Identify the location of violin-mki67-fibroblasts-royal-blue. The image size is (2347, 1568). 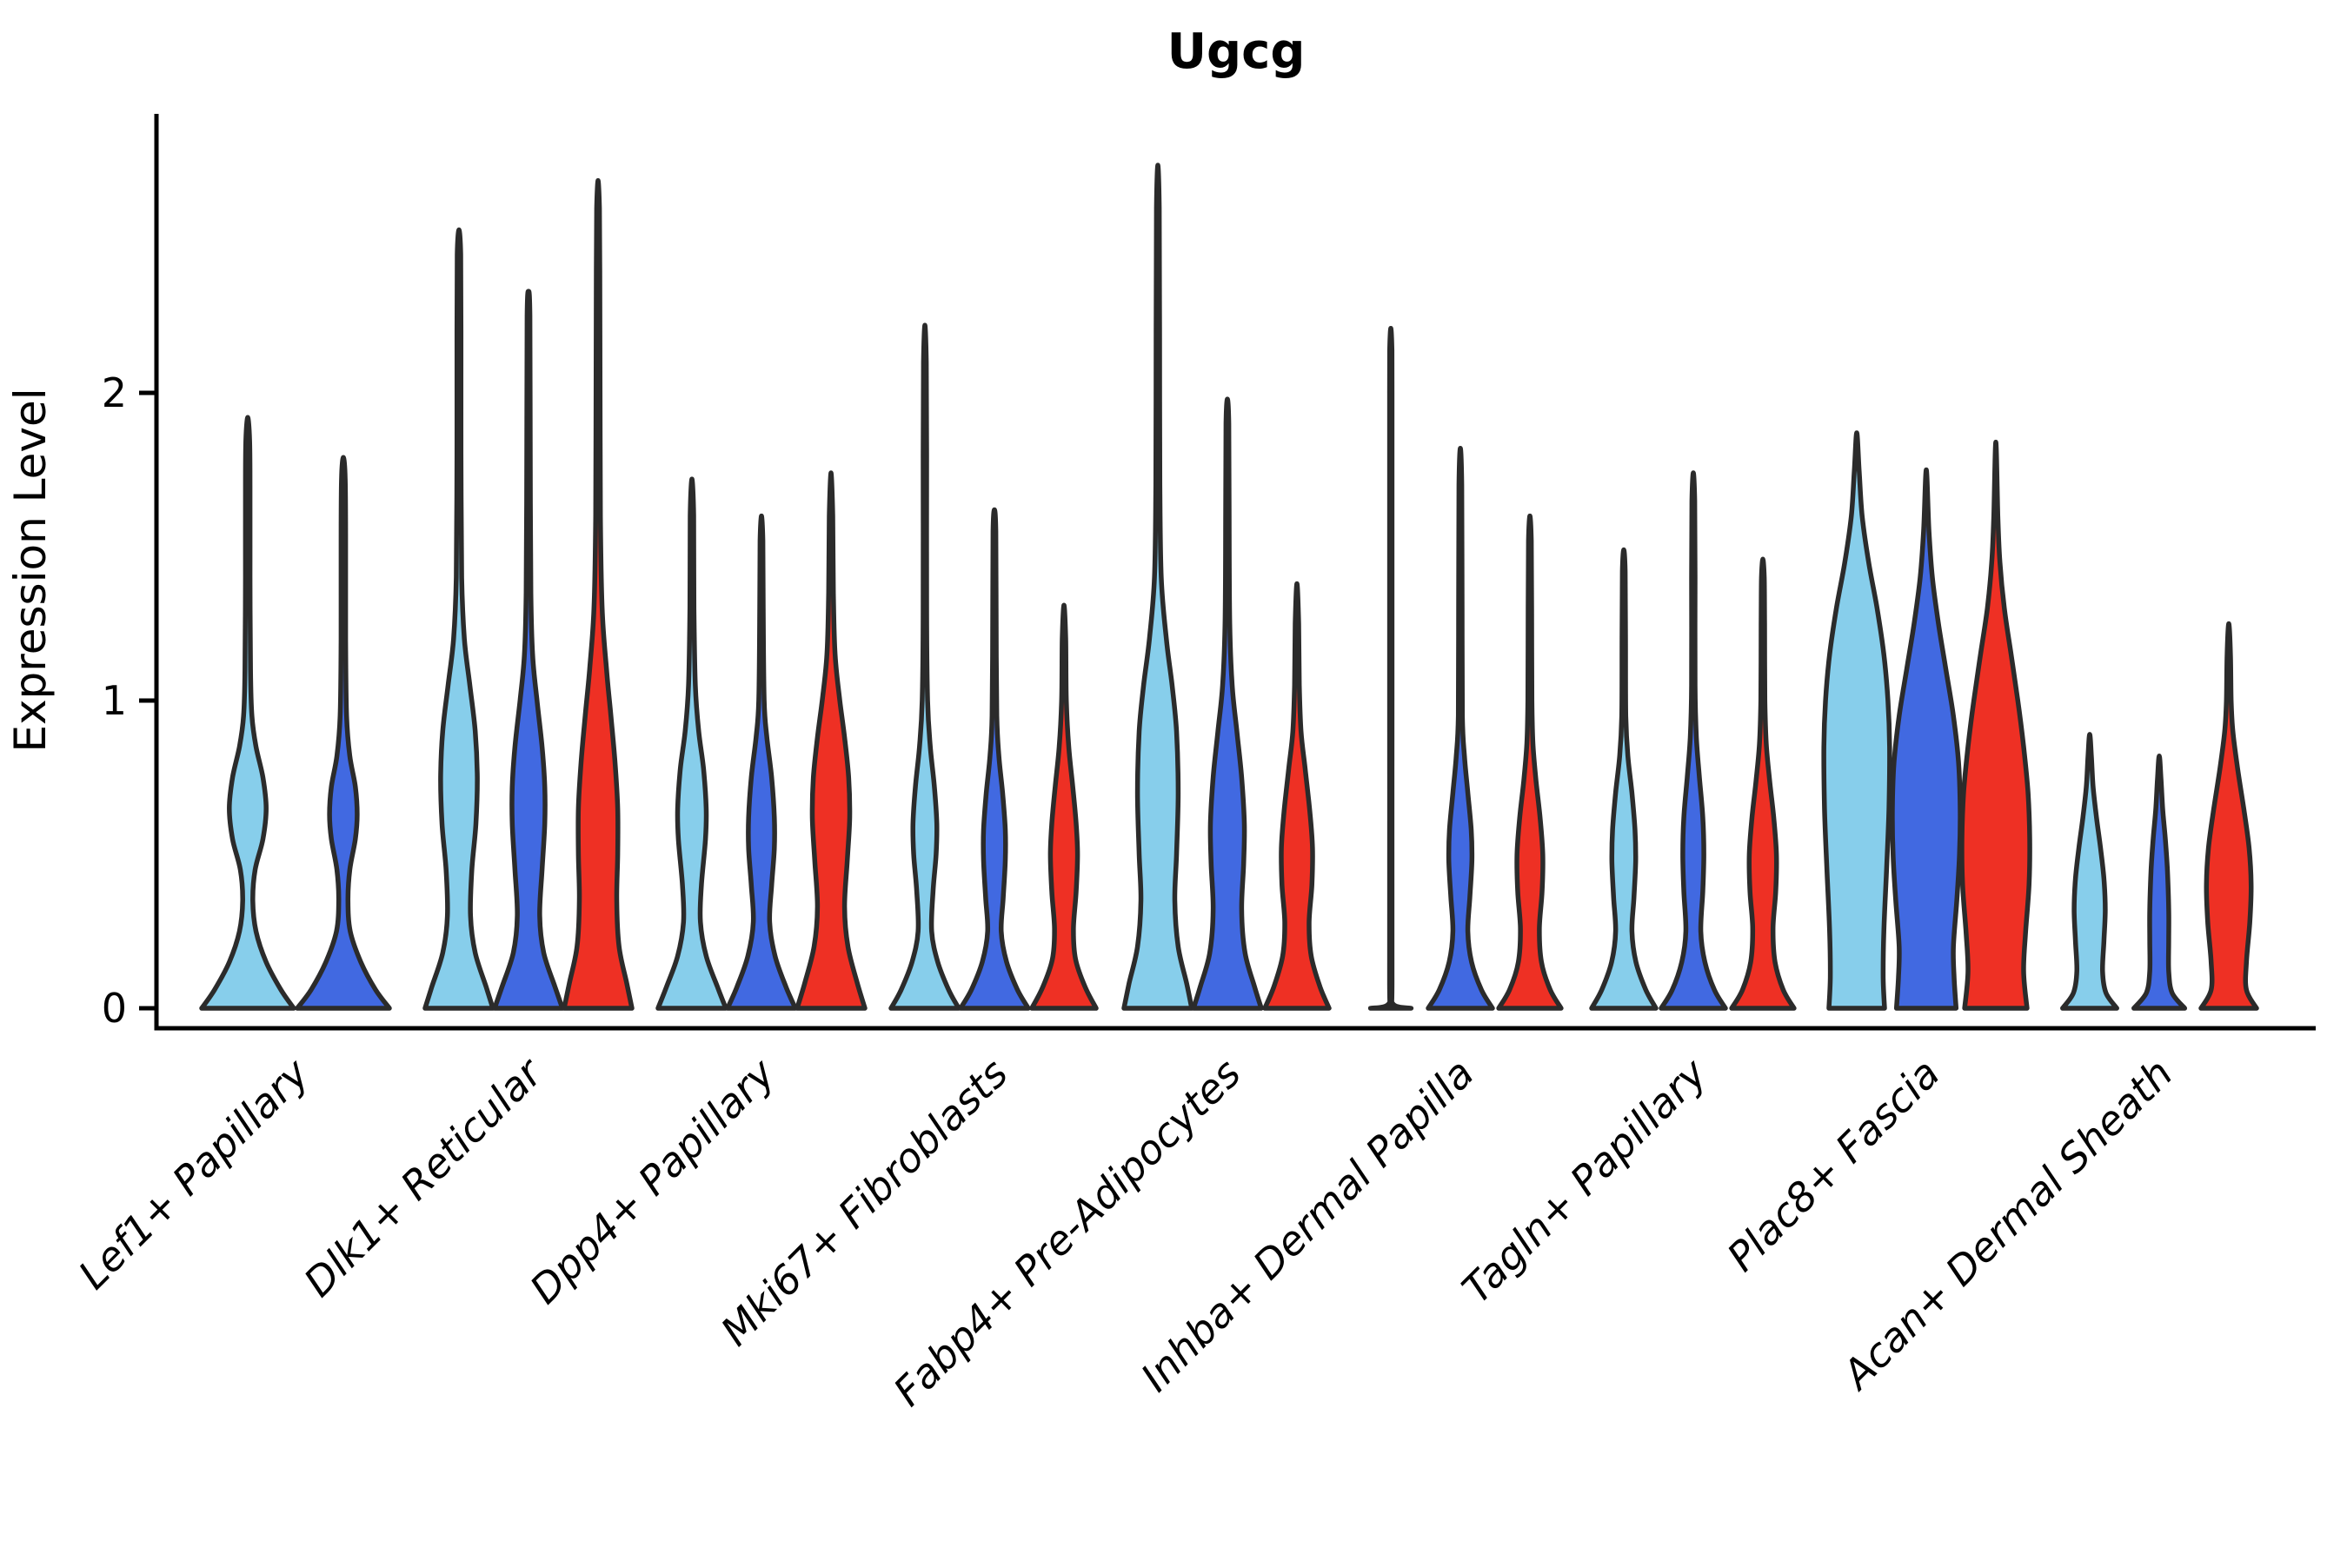
(995, 759).